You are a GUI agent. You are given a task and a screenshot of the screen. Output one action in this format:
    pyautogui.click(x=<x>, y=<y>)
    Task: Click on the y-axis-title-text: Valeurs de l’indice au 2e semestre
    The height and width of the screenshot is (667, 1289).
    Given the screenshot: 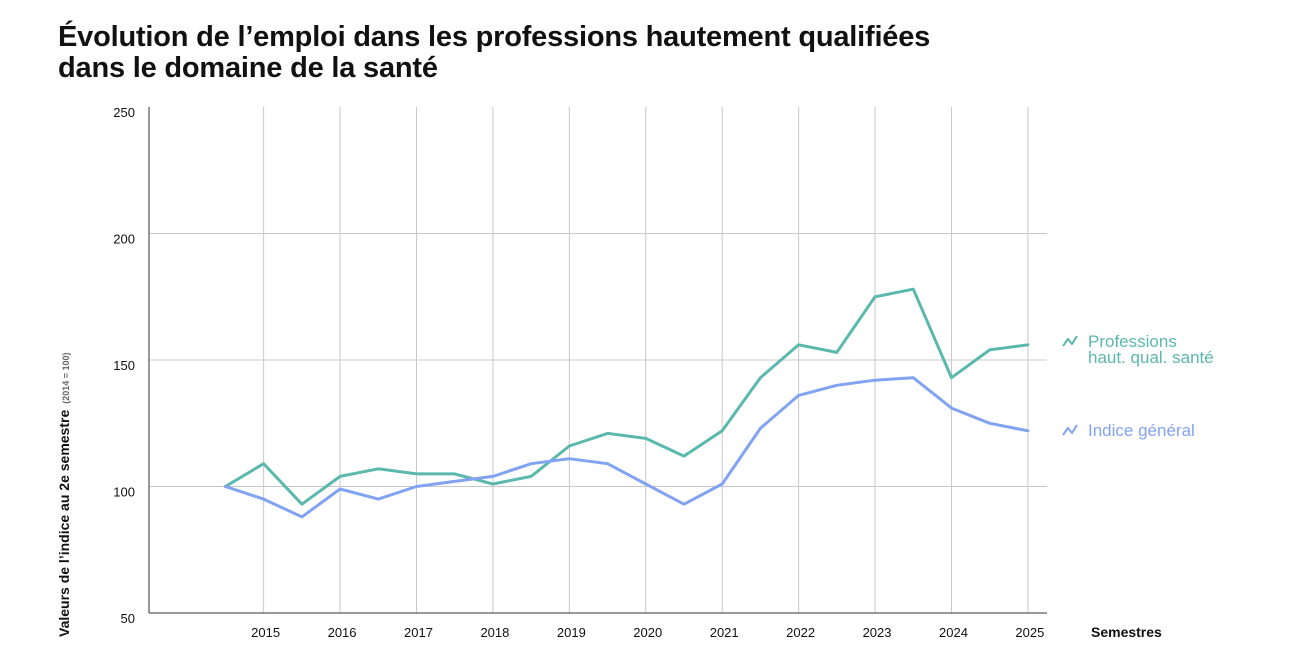 What is the action you would take?
    pyautogui.click(x=64, y=523)
    